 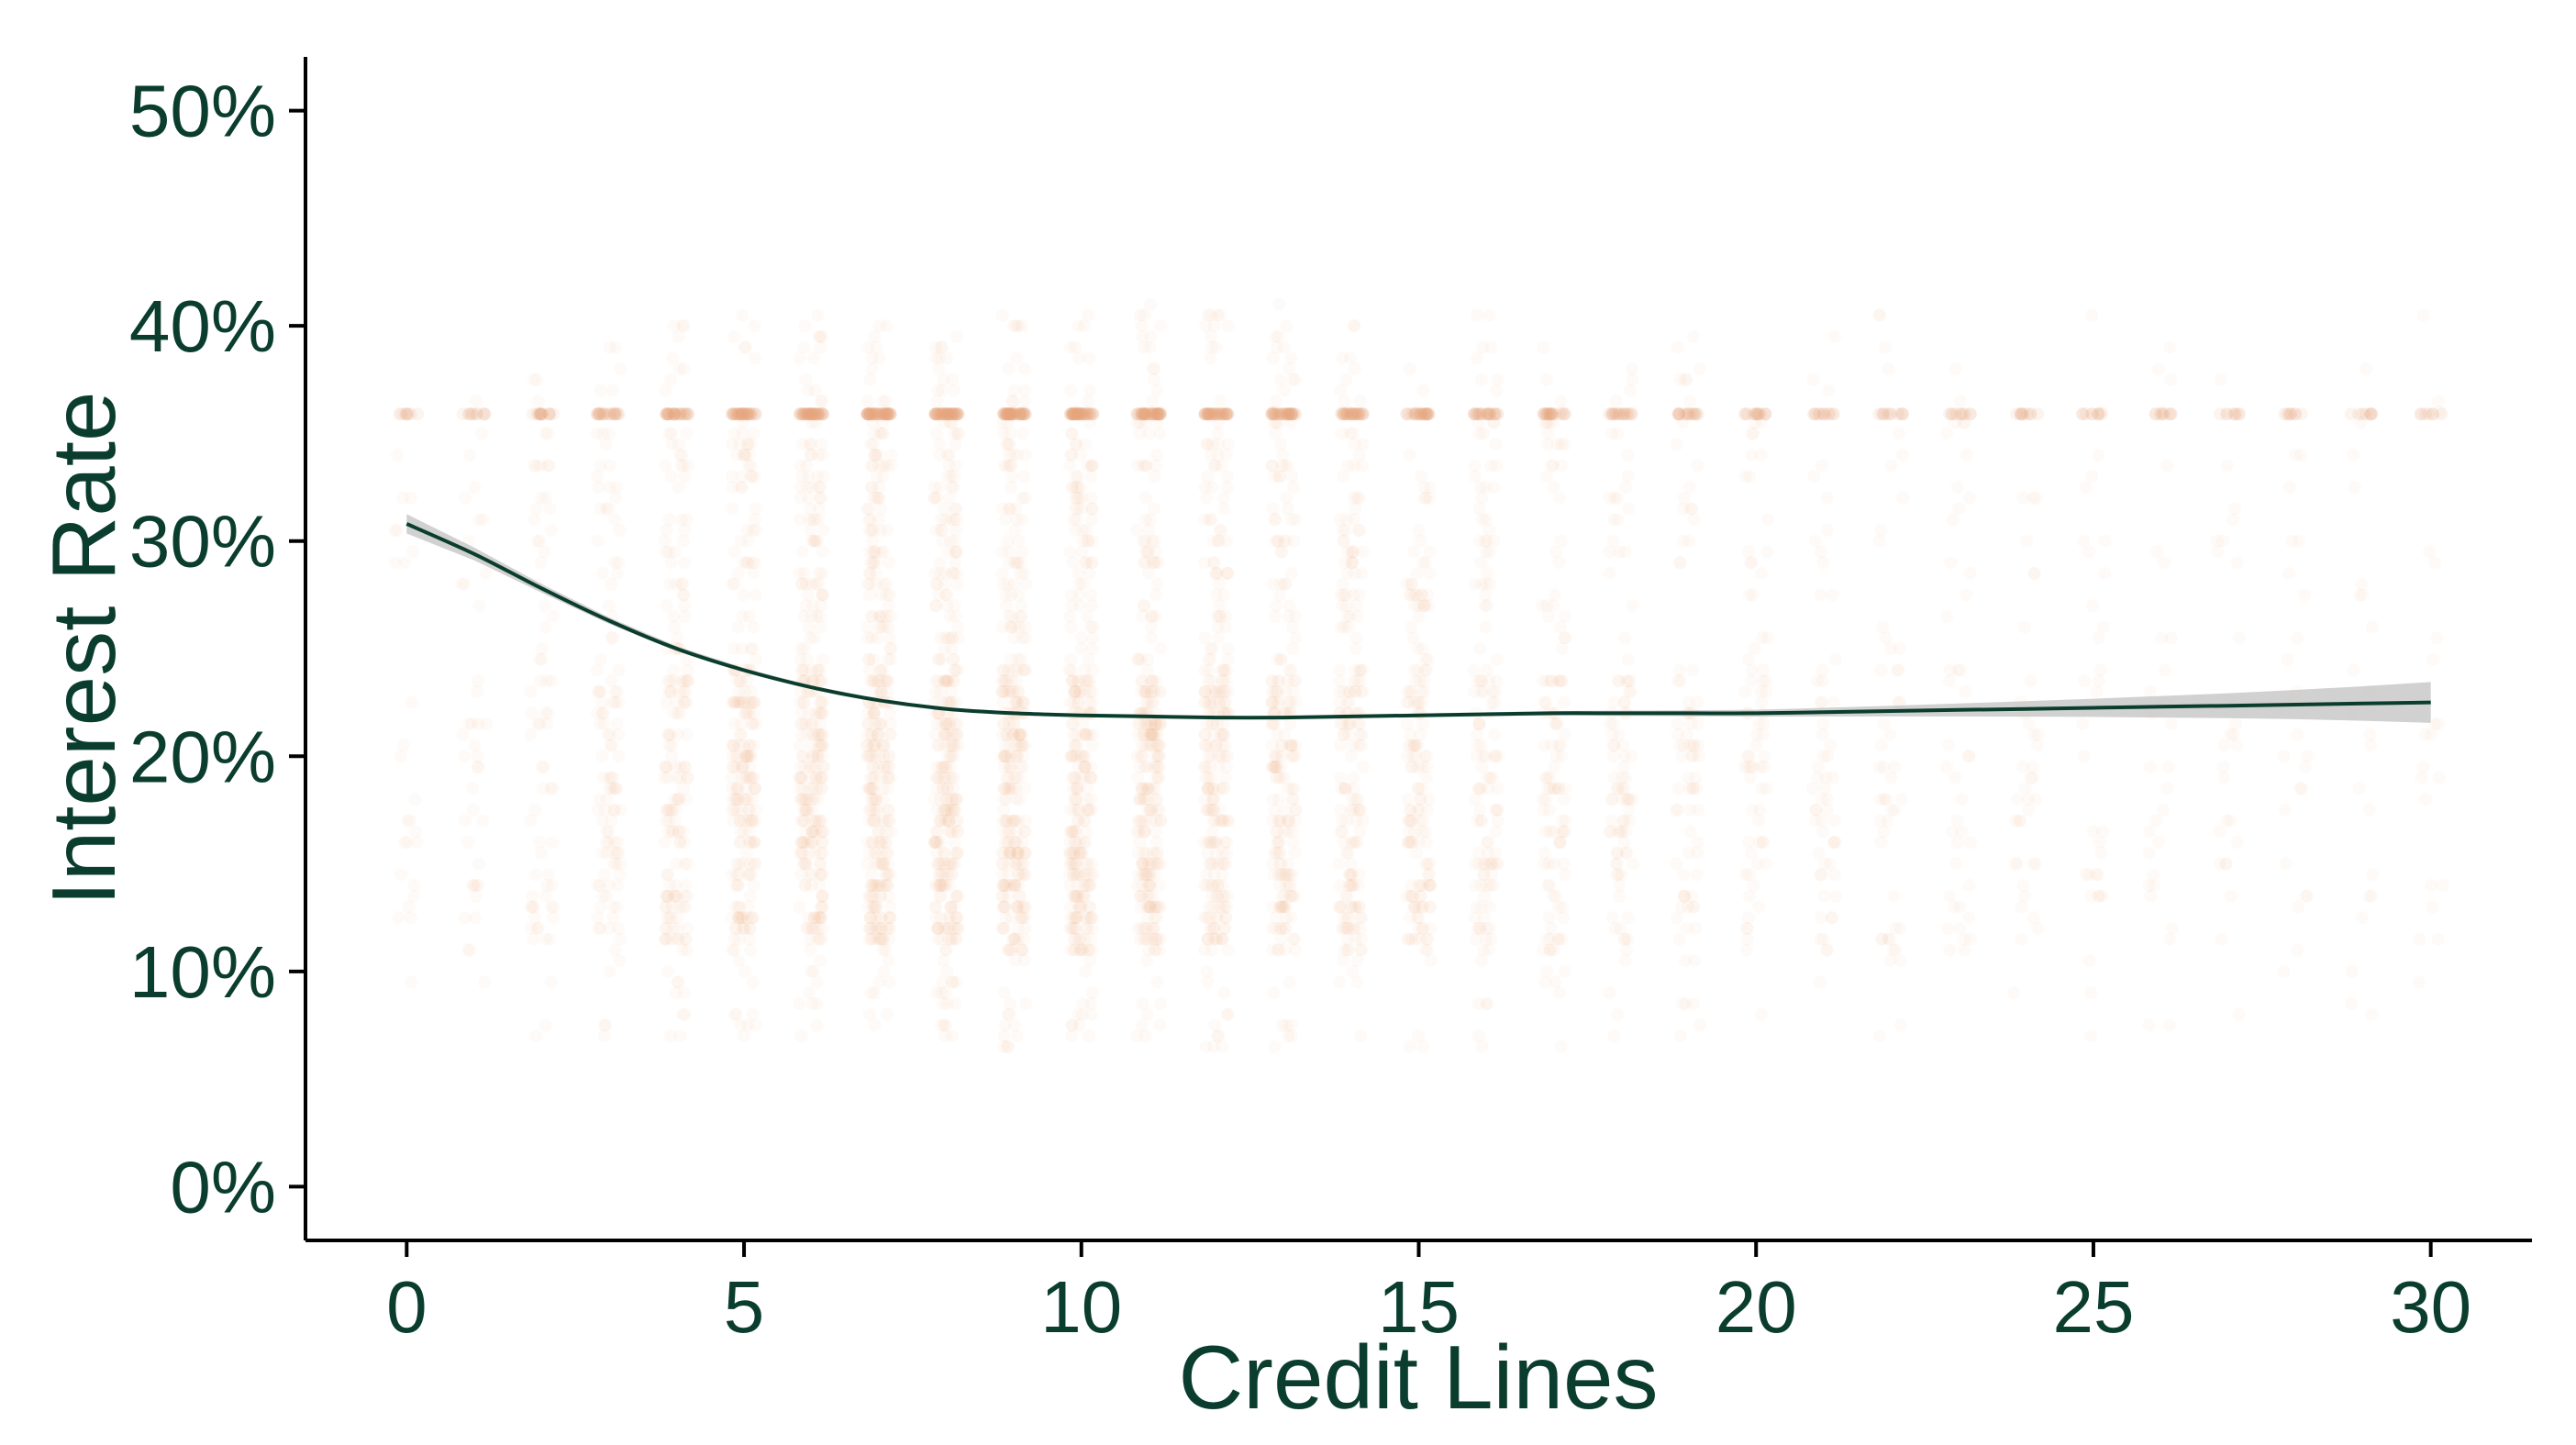 What do you see at coordinates (202, 111) in the screenshot?
I see `y-tick-label: 50%` at bounding box center [202, 111].